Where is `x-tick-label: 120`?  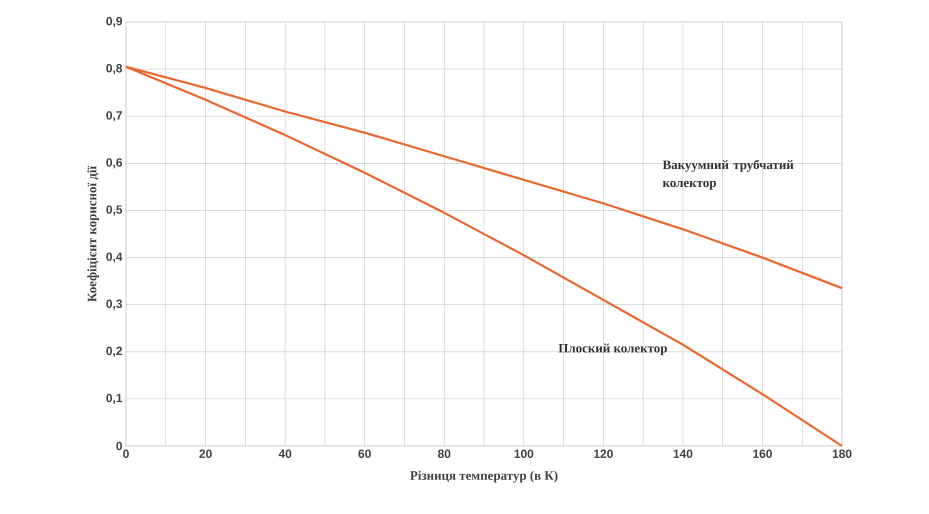
x-tick-label: 120 is located at coordinates (603, 454).